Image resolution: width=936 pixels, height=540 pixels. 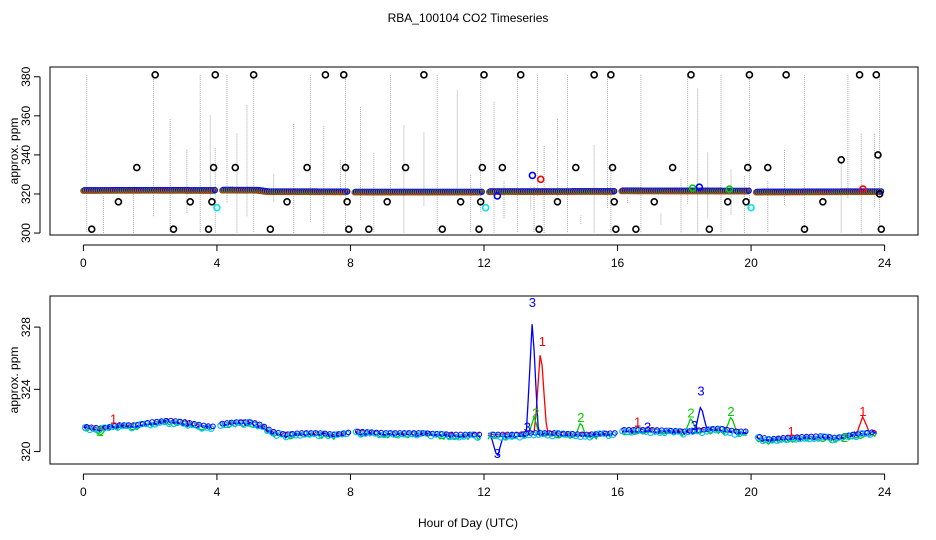 I want to click on top-panel-ylabel: approx. ppm, so click(x=14, y=151).